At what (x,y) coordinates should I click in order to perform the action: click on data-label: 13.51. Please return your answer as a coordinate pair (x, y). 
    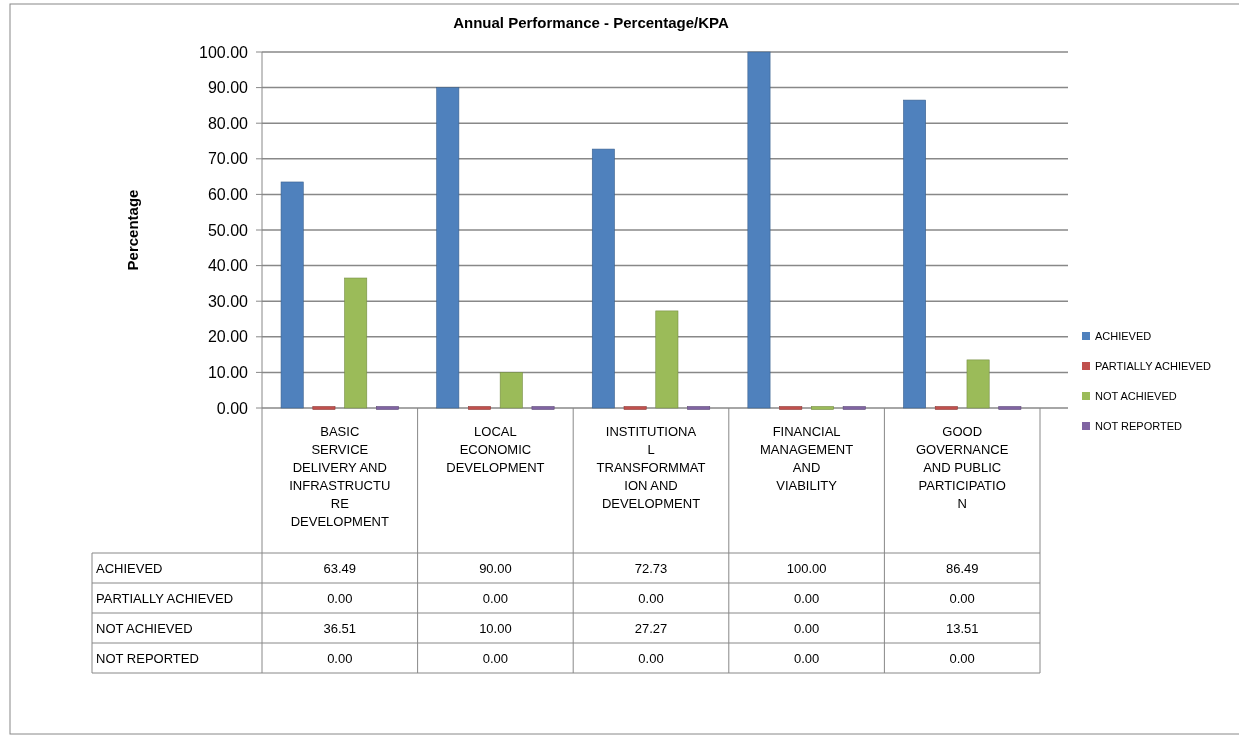
    Looking at the image, I should click on (962, 628).